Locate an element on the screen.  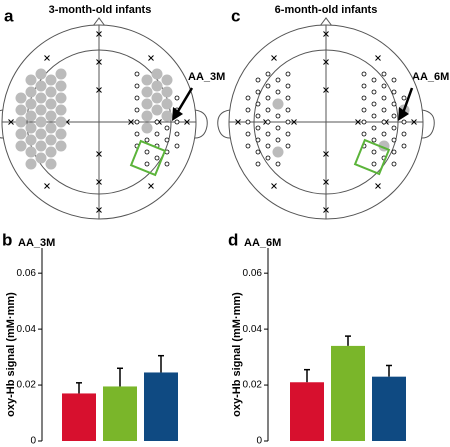
channel-label: AA_6M is located at coordinates (430, 77).